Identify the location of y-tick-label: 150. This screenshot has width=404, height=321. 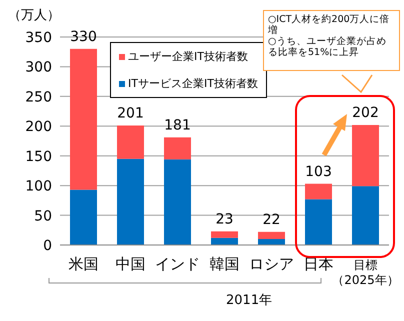
(38, 156).